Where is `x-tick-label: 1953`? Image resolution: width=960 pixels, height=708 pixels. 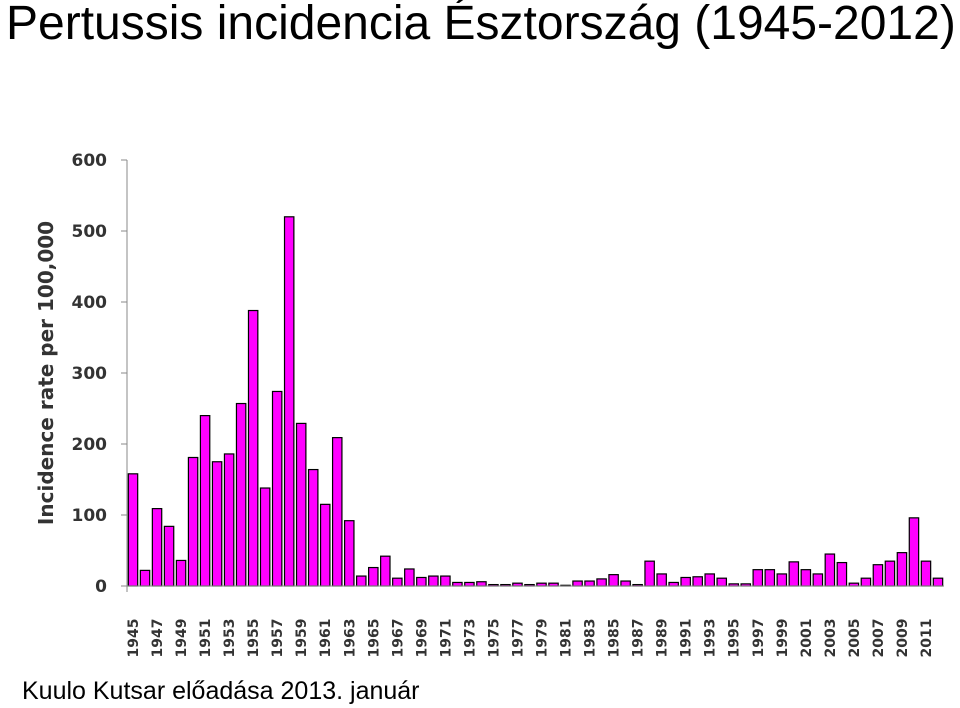 x-tick-label: 1953 is located at coordinates (230, 638).